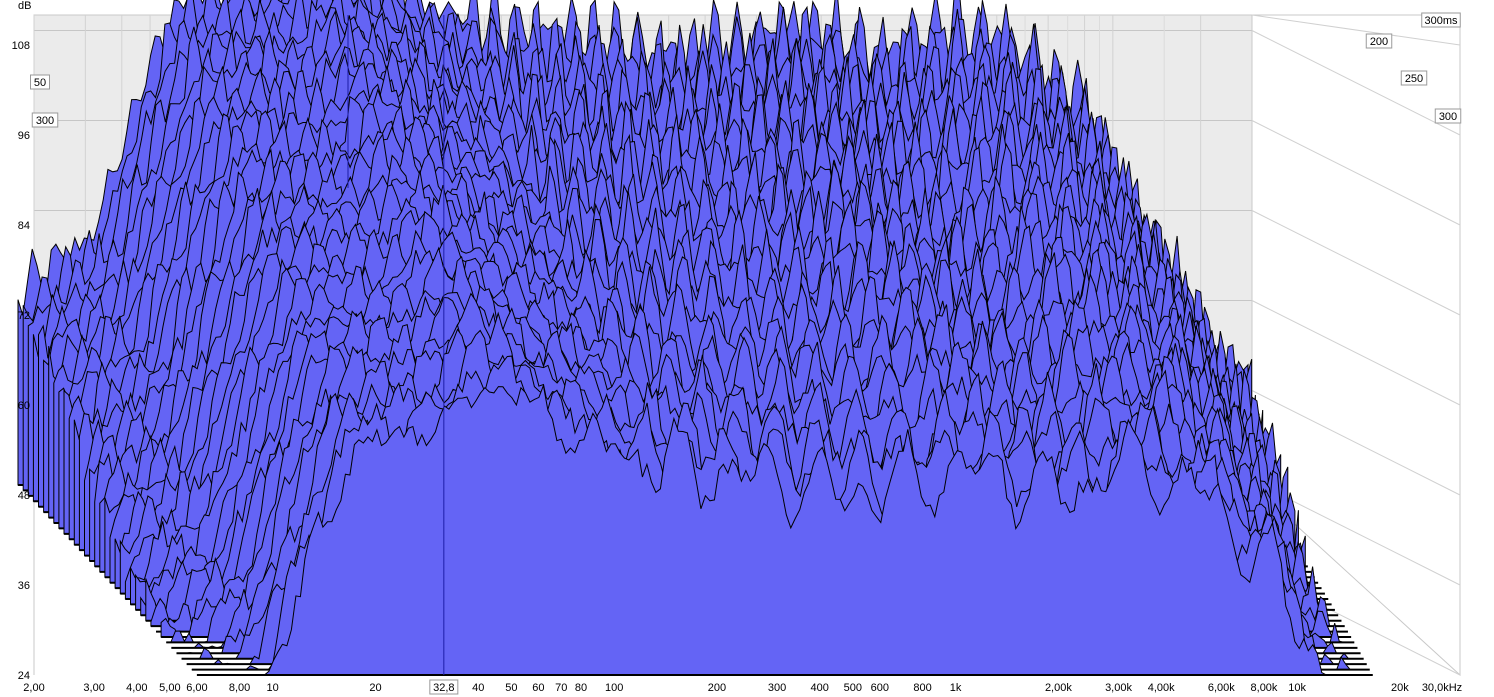 Image resolution: width=1494 pixels, height=697 pixels. I want to click on x-tick-label: 30,0kHz, so click(1442, 688).